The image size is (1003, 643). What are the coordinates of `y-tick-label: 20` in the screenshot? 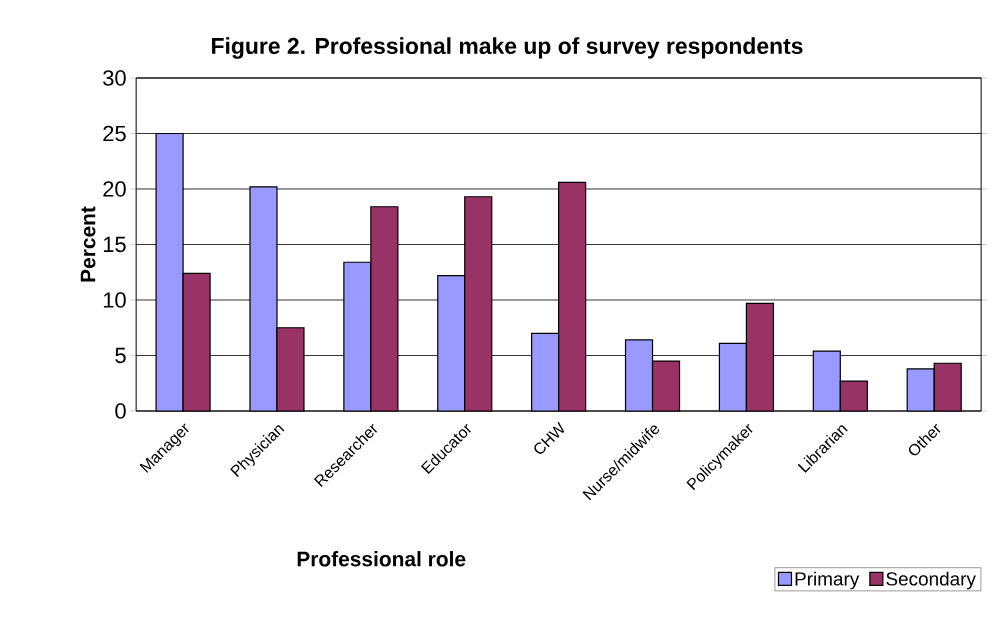 It's located at (114, 189).